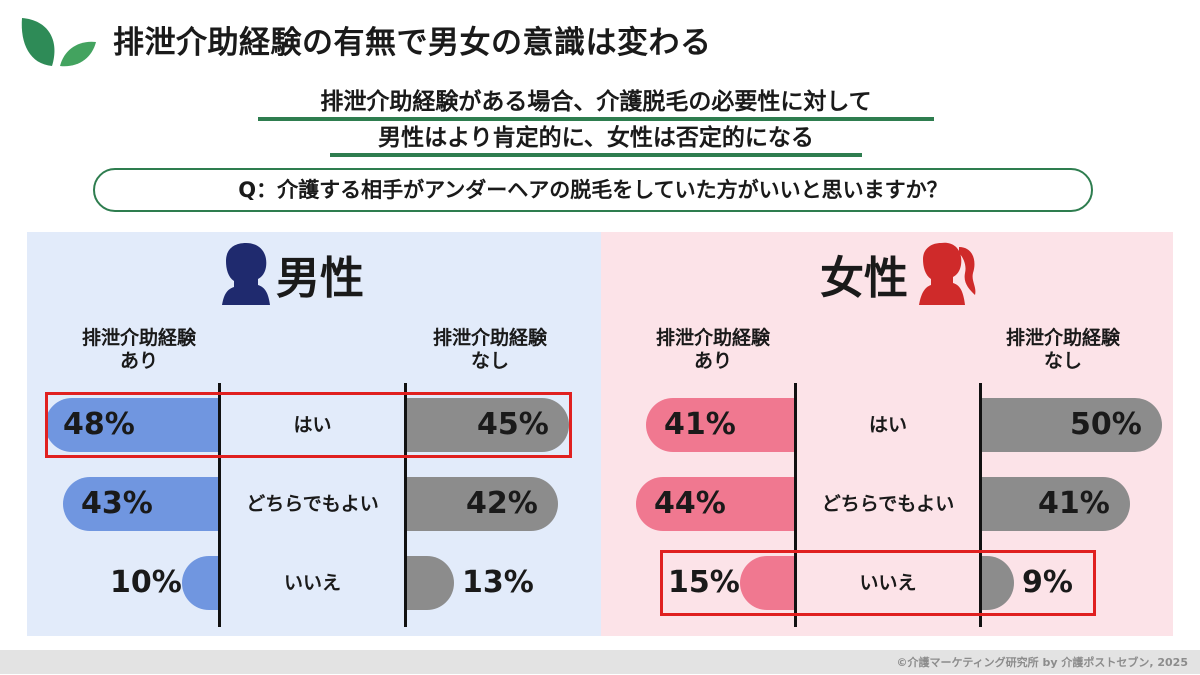 Image resolution: width=1200 pixels, height=675 pixels. What do you see at coordinates (246, 274) in the screenshot?
I see `male-silhouette-icon` at bounding box center [246, 274].